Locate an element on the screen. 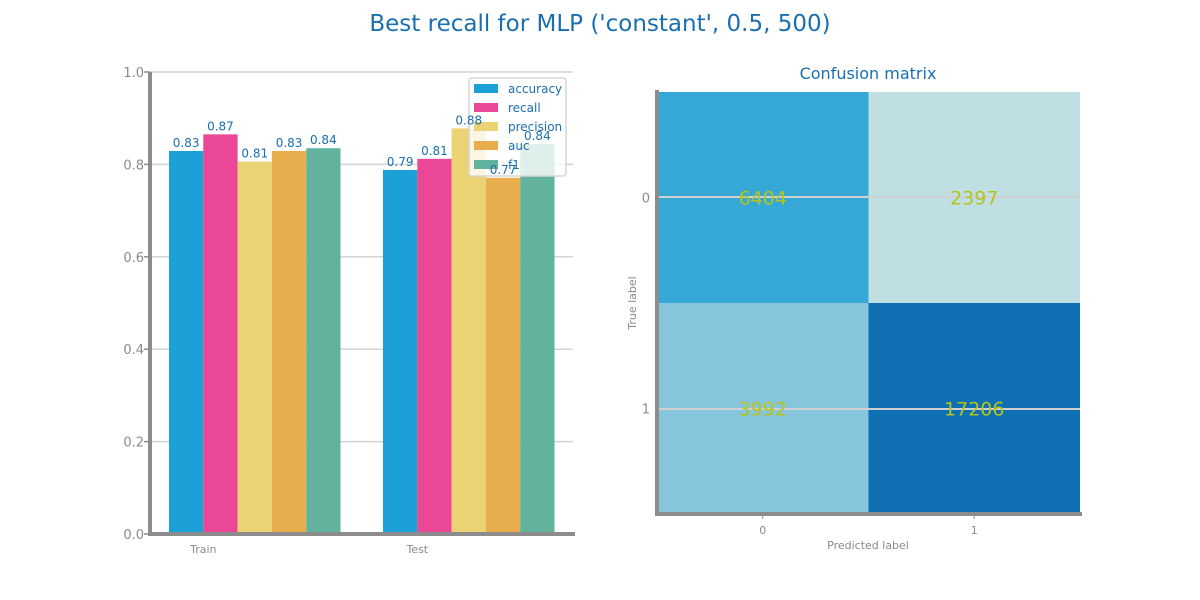 This screenshot has height=600, width=1200. heatmap-y-axis-label: True label is located at coordinates (632, 303).